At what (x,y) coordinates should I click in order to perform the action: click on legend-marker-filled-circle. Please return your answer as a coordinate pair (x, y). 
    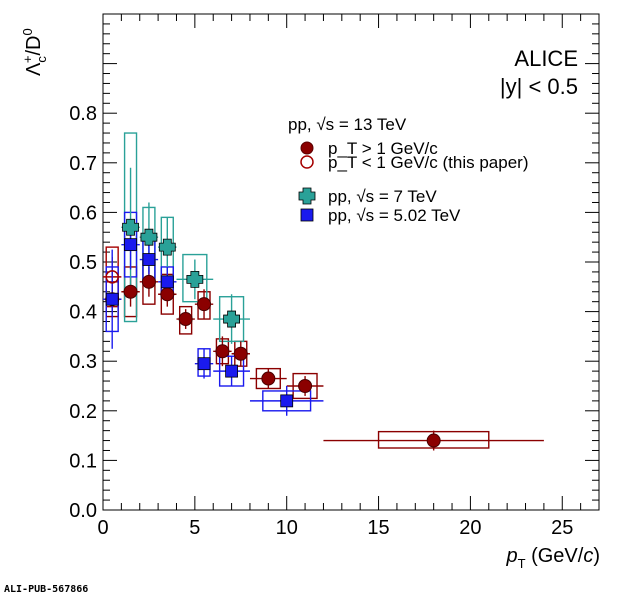
    Looking at the image, I should click on (307, 148).